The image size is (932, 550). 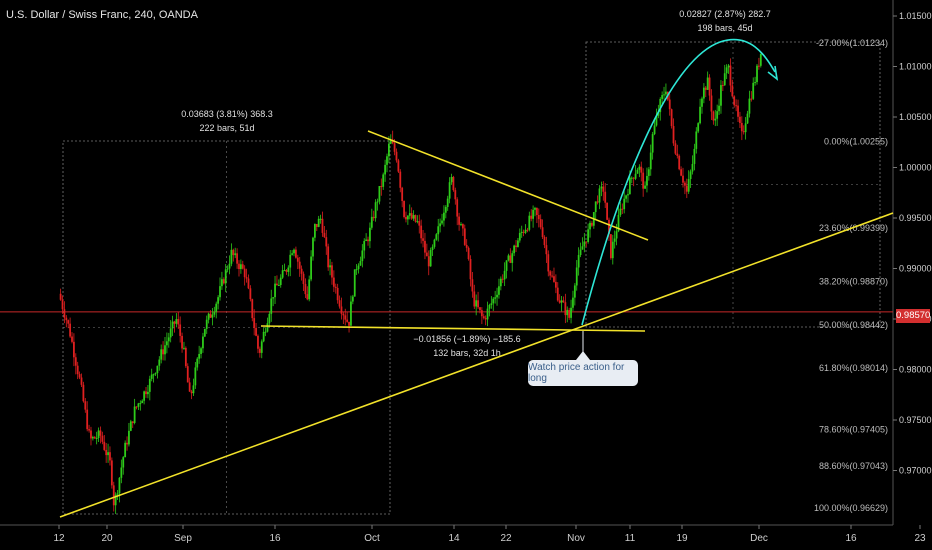 I want to click on y-tick-label: 0.99500, so click(x=915, y=218).